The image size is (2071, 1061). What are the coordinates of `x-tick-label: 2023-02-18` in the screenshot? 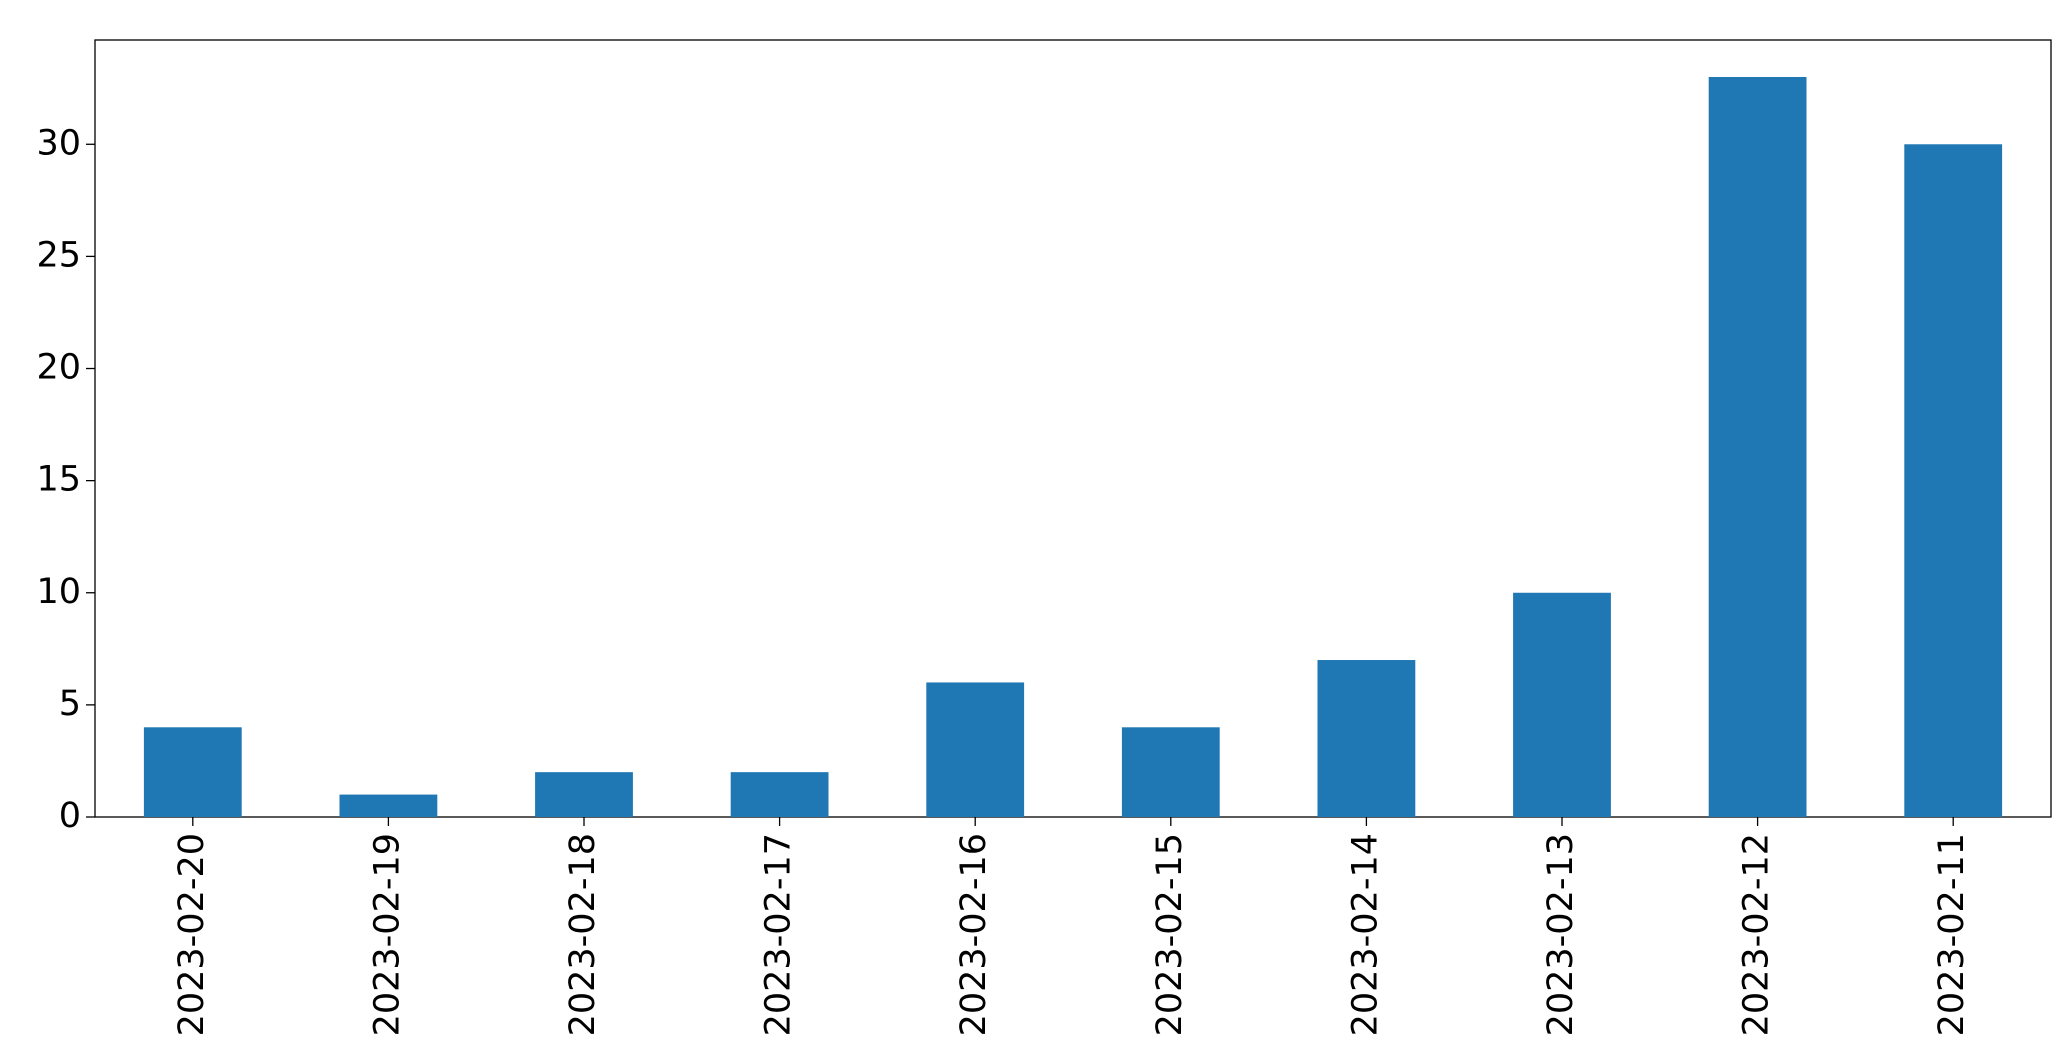 It's located at (583, 934).